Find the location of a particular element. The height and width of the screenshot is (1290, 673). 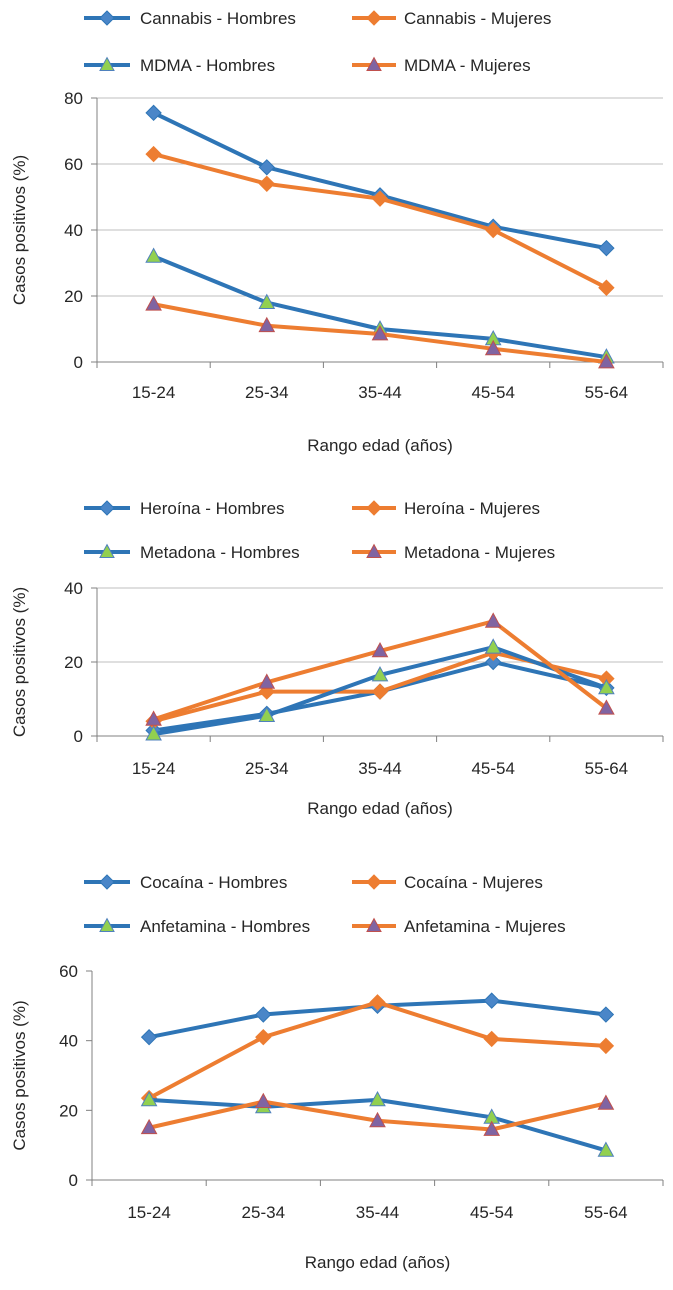

legend-label: Anfetamina - Mujeres is located at coordinates (485, 926).